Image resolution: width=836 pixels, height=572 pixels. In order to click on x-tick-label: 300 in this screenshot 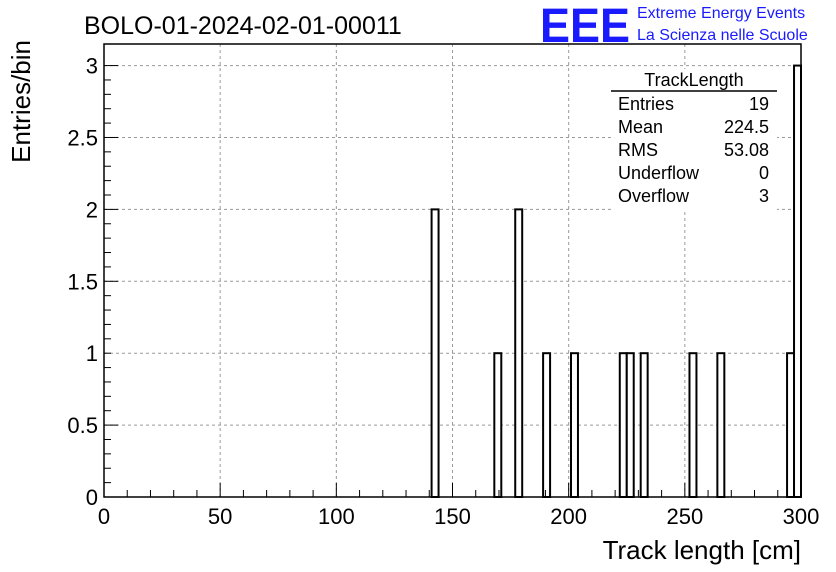, I will do `click(801, 516)`.